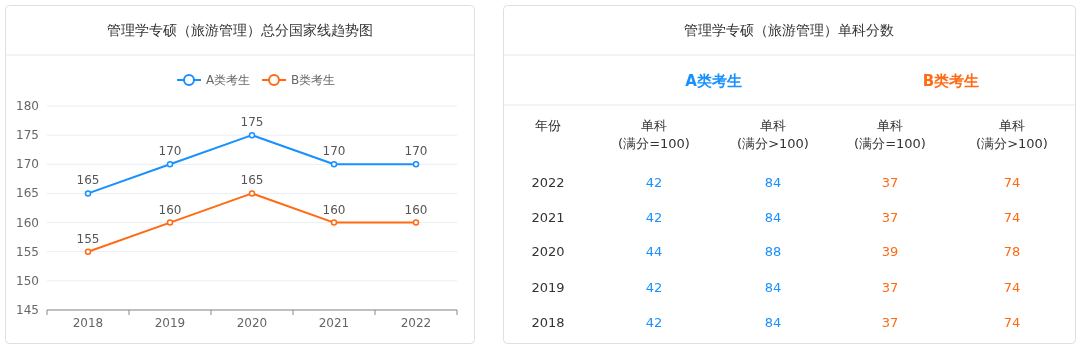 The image size is (1080, 350). I want to click on data-label: 78, so click(1012, 251).